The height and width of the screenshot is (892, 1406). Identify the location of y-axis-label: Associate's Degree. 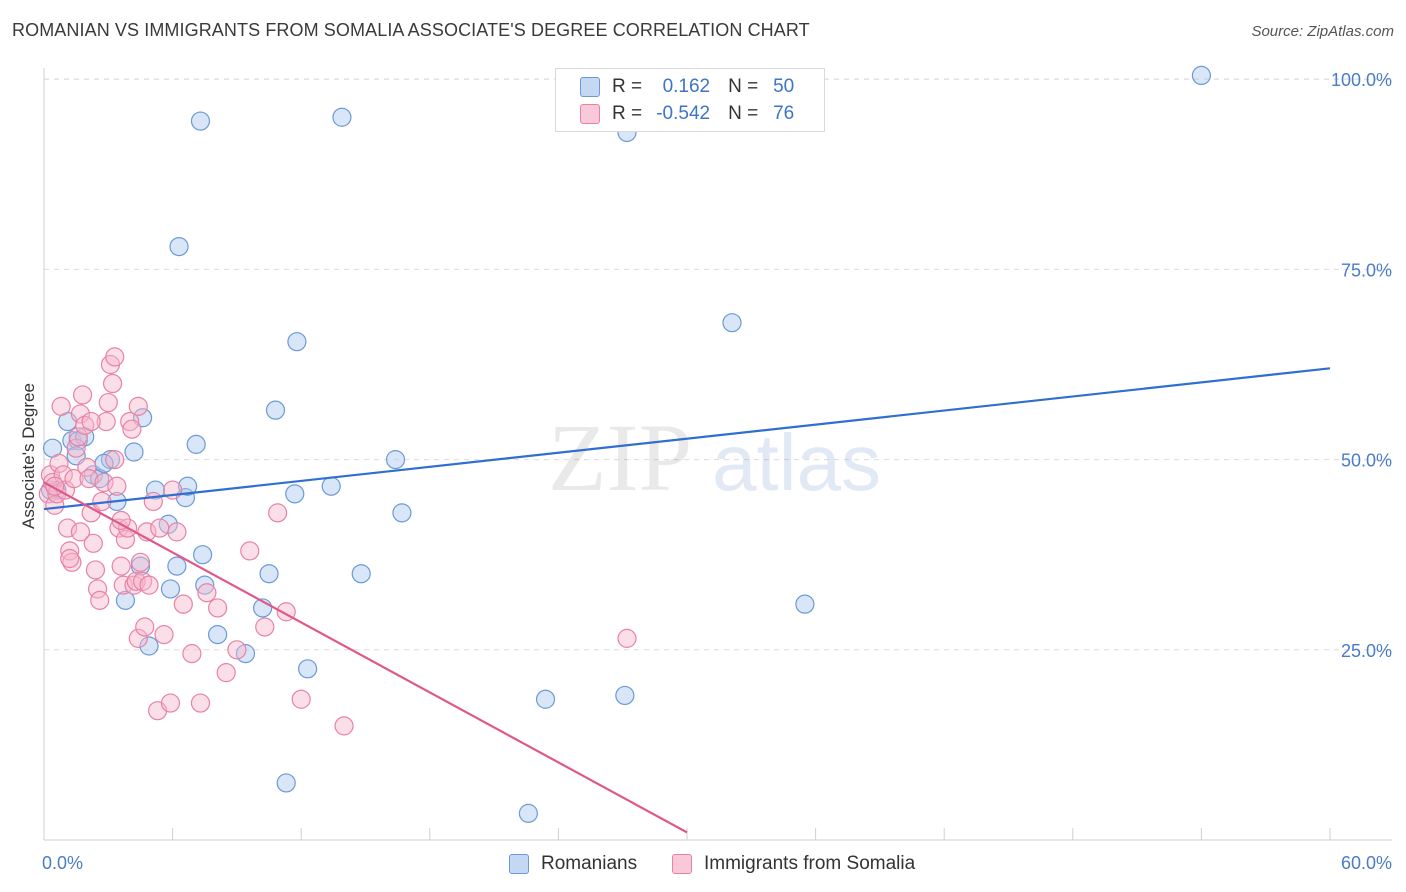
(28, 456).